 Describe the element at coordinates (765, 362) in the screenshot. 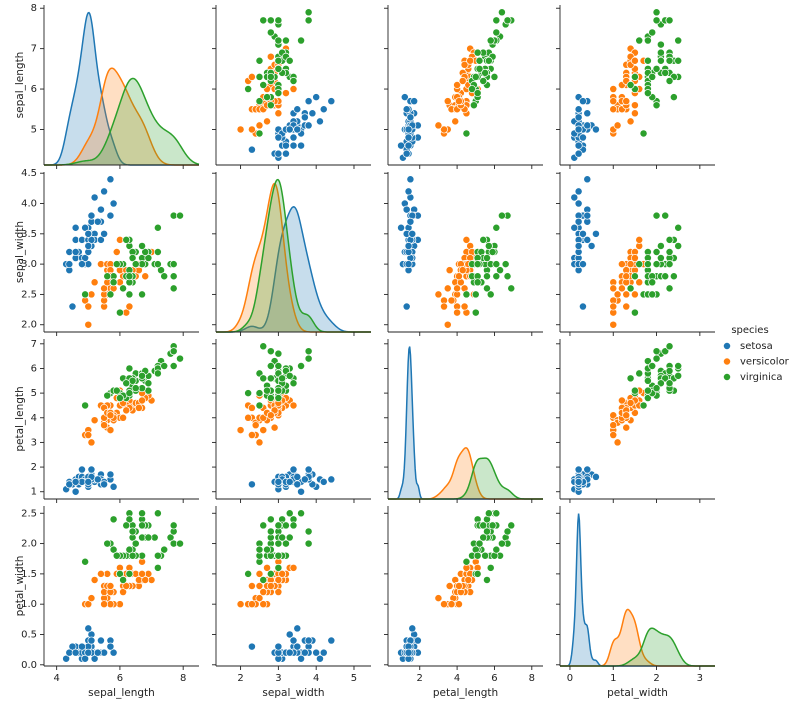

I see `legend-label: versicolor` at that location.